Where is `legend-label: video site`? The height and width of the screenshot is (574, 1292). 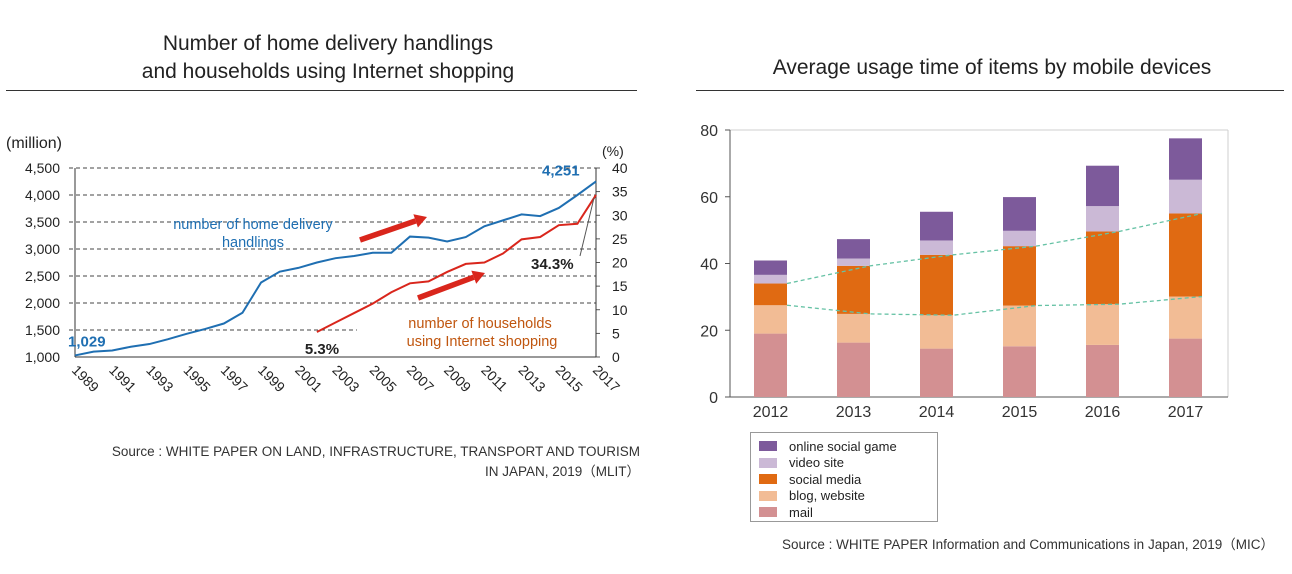 legend-label: video site is located at coordinates (816, 463).